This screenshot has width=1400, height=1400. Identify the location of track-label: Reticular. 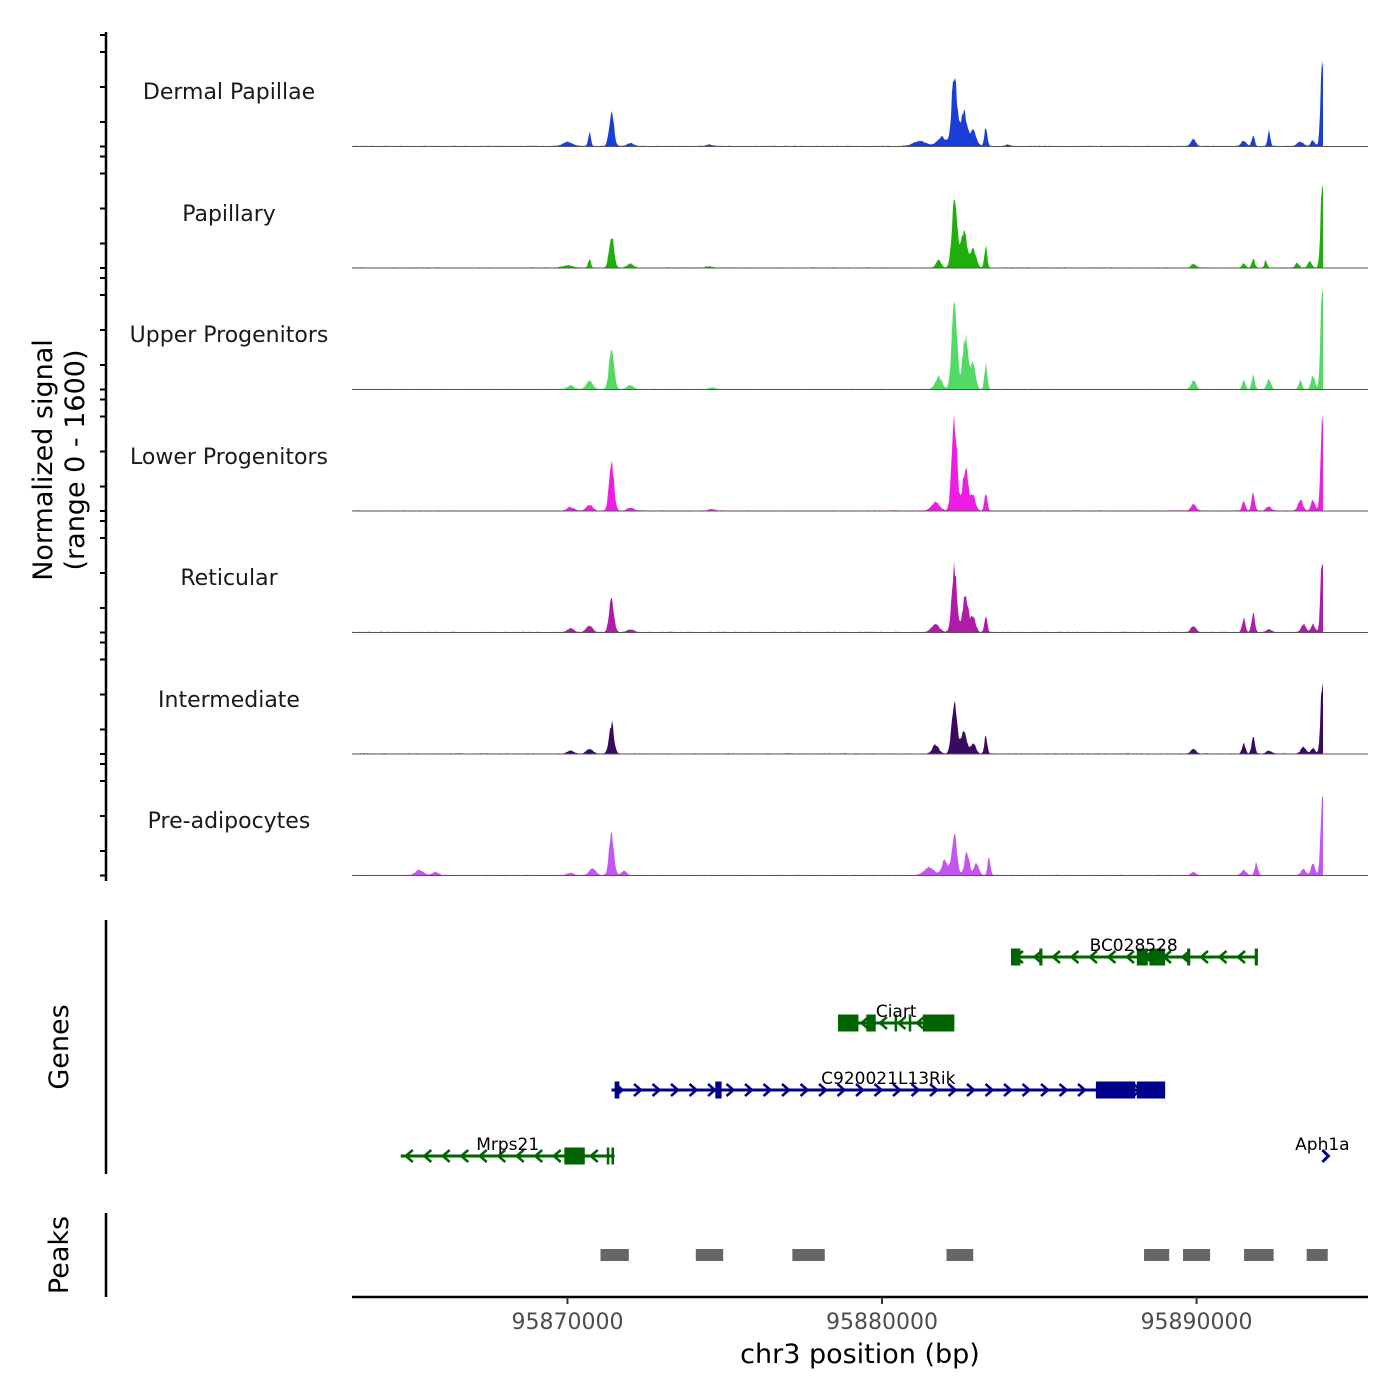
(229, 578).